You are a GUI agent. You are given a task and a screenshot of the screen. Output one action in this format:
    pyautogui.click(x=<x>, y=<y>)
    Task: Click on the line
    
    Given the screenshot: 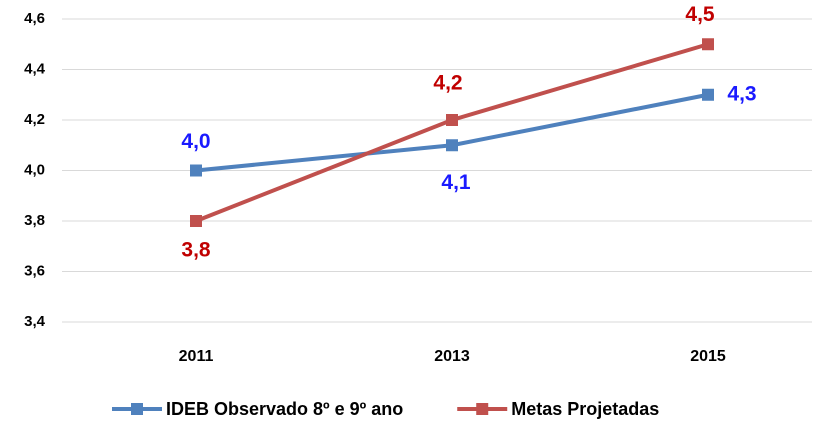 What is the action you would take?
    pyautogui.click(x=452, y=132)
    